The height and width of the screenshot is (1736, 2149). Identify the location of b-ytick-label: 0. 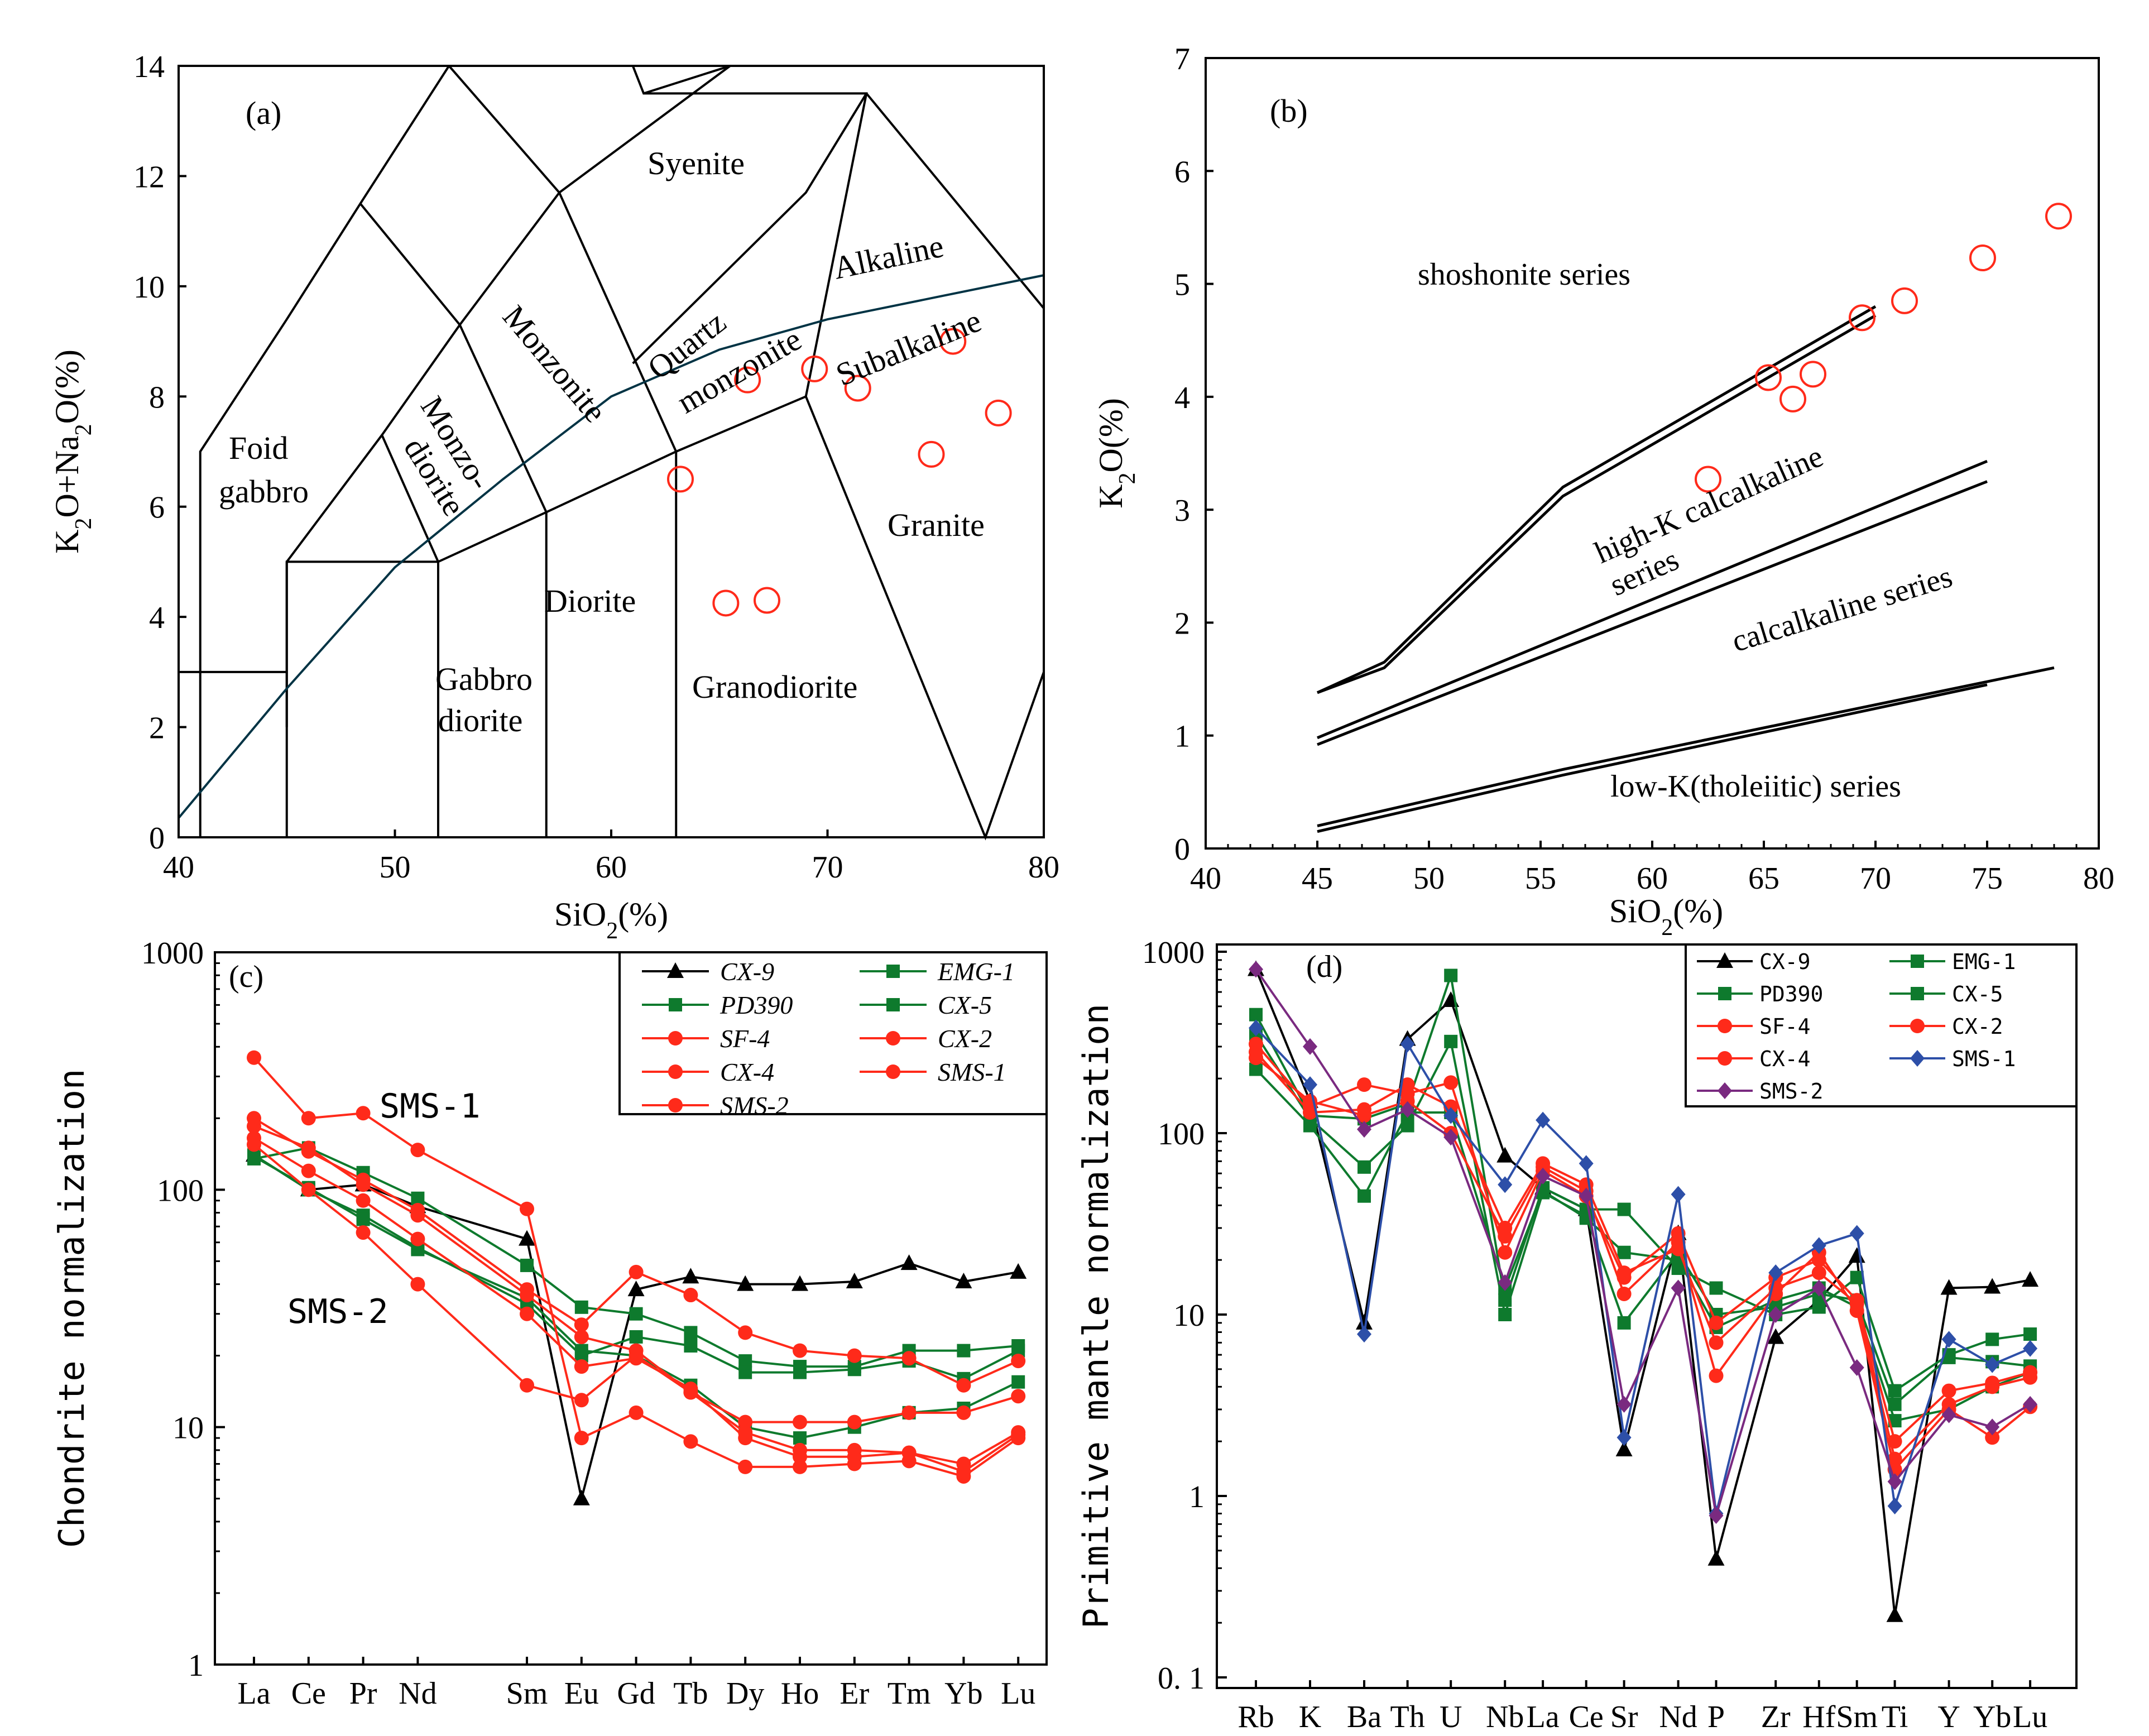
(1182, 849).